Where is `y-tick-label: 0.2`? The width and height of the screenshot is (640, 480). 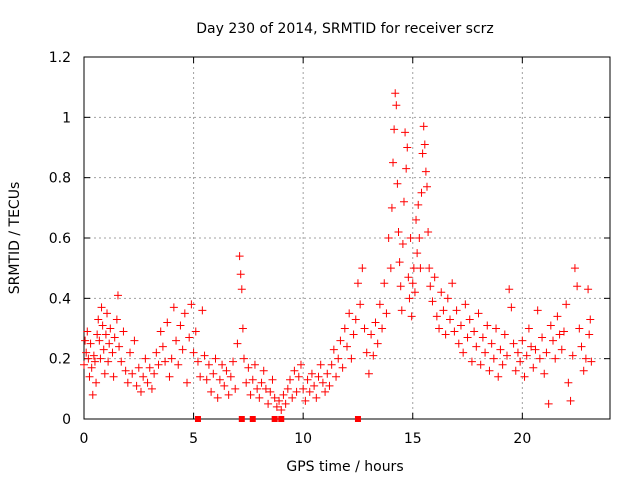 y-tick-label: 0.2 is located at coordinates (60, 360).